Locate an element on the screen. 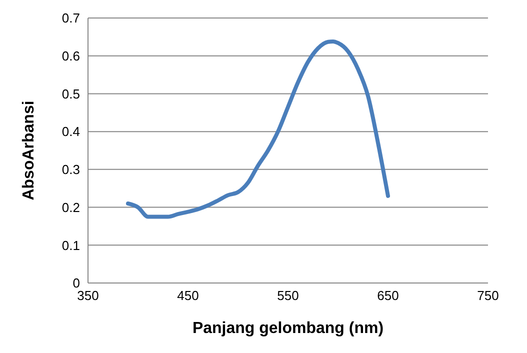  y-tick-label: 0.7 is located at coordinates (71, 18).